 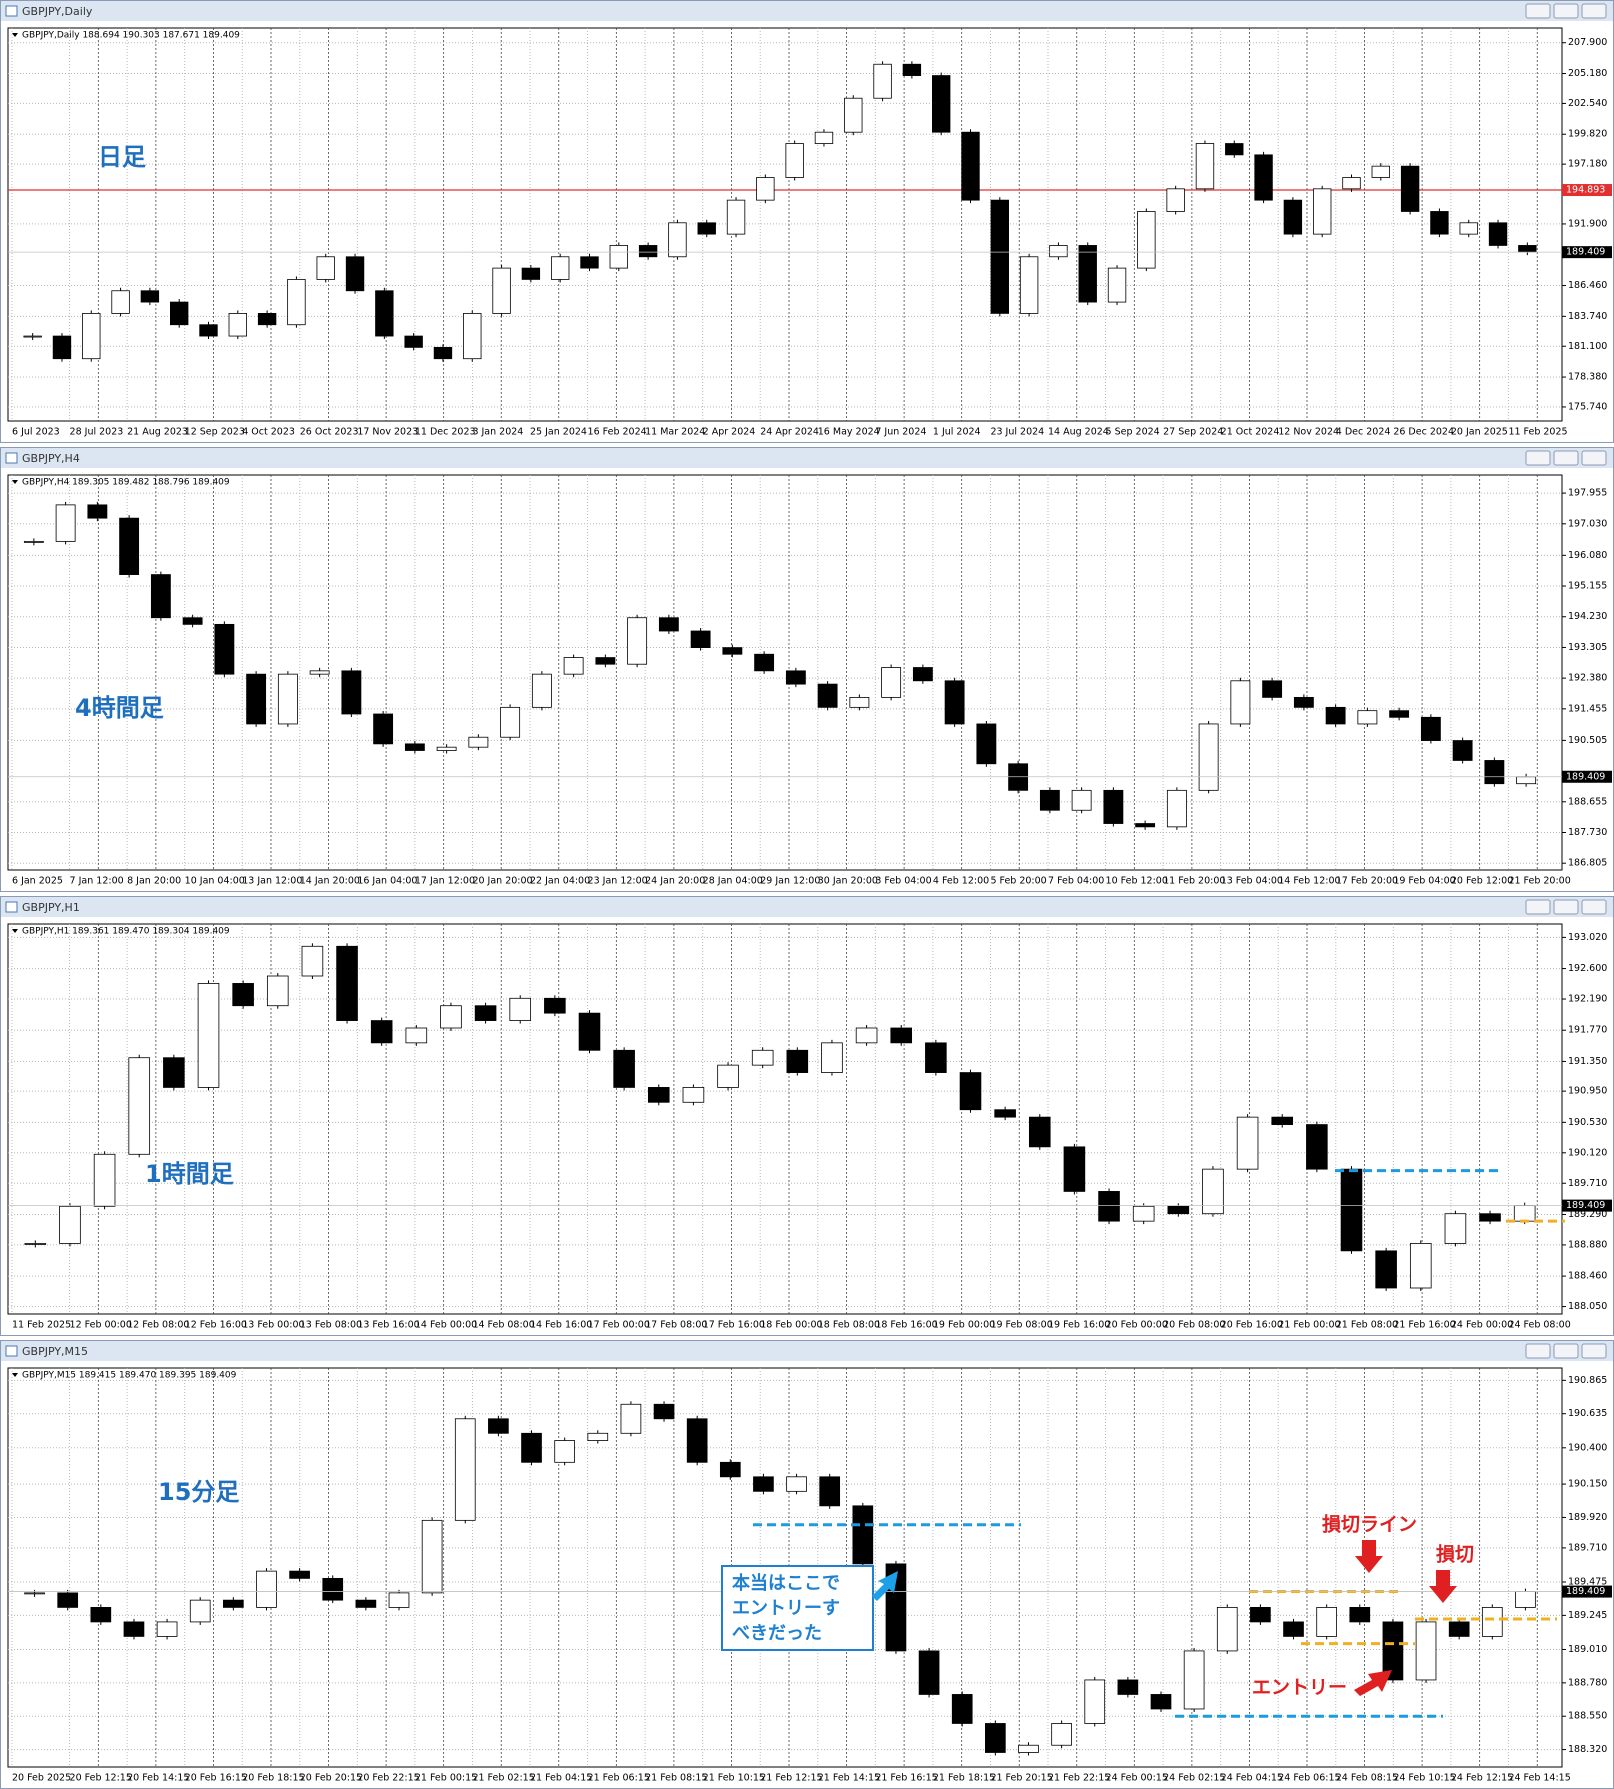 What do you see at coordinates (1585, 1591) in the screenshot?
I see `price-label: 189.409` at bounding box center [1585, 1591].